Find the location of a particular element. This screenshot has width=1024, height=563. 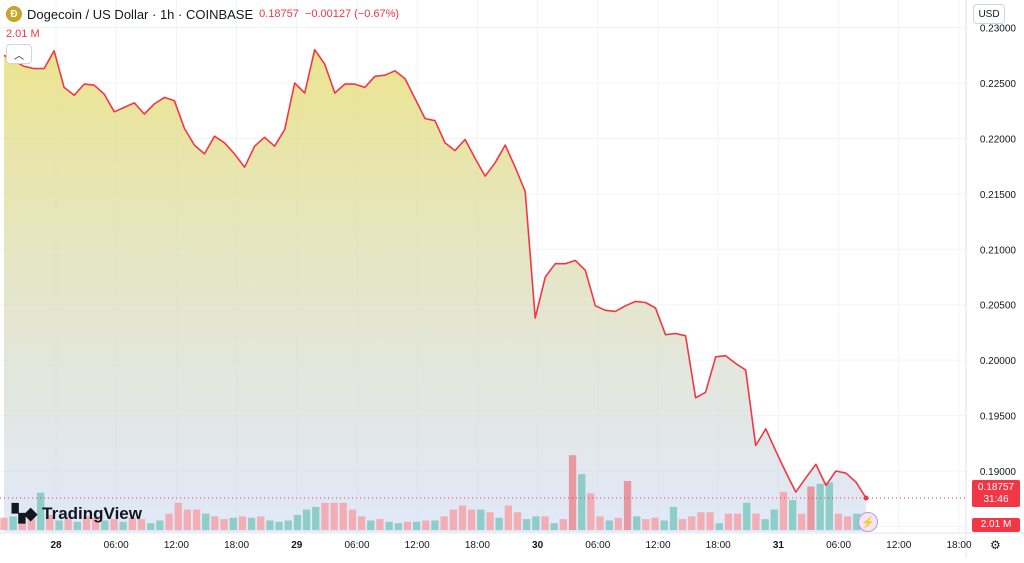

gear-icon: ⚙ is located at coordinates (995, 545).